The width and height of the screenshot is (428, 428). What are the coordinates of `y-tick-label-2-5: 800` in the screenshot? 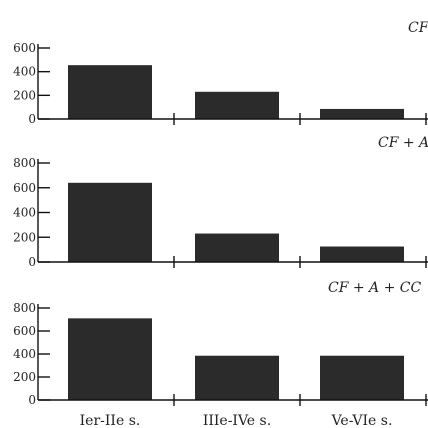 It's located at (24, 163).